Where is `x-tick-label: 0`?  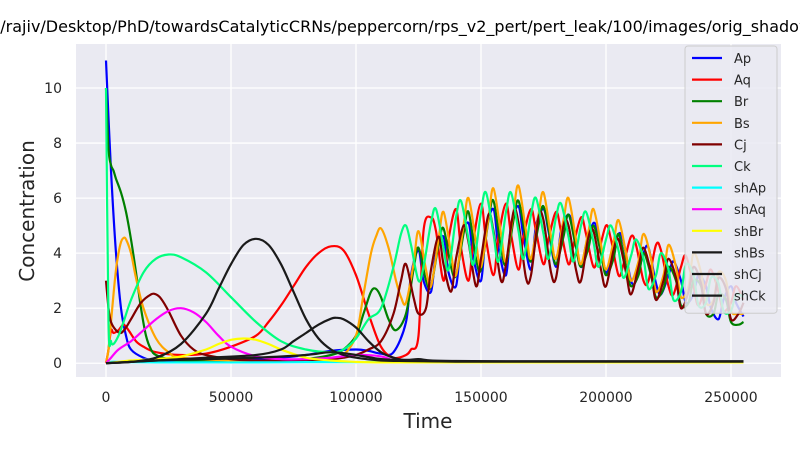 x-tick-label: 0 is located at coordinates (106, 398).